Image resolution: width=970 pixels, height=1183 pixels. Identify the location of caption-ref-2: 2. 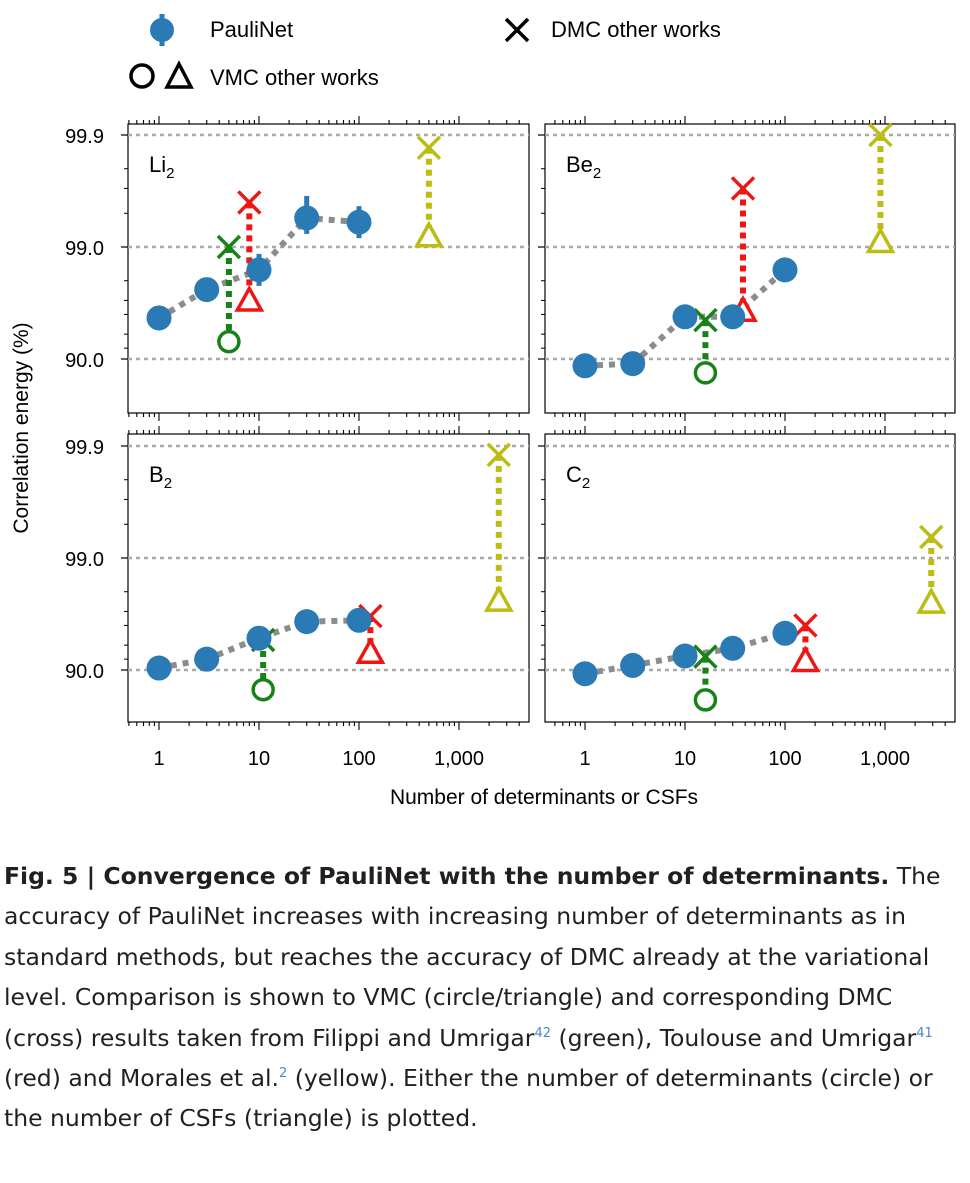
(283, 1074).